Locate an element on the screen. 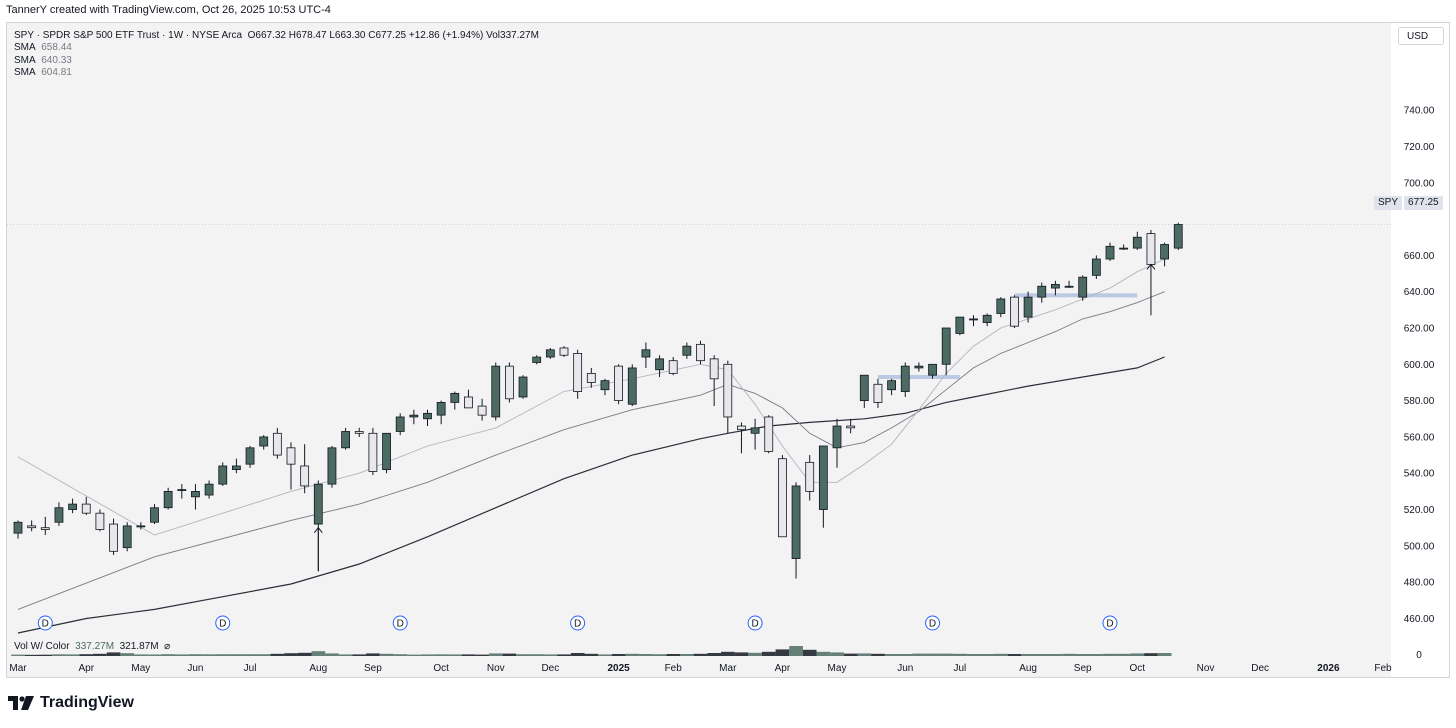 This screenshot has width=1456, height=728. x-axis-tick-label: Sep is located at coordinates (373, 668).